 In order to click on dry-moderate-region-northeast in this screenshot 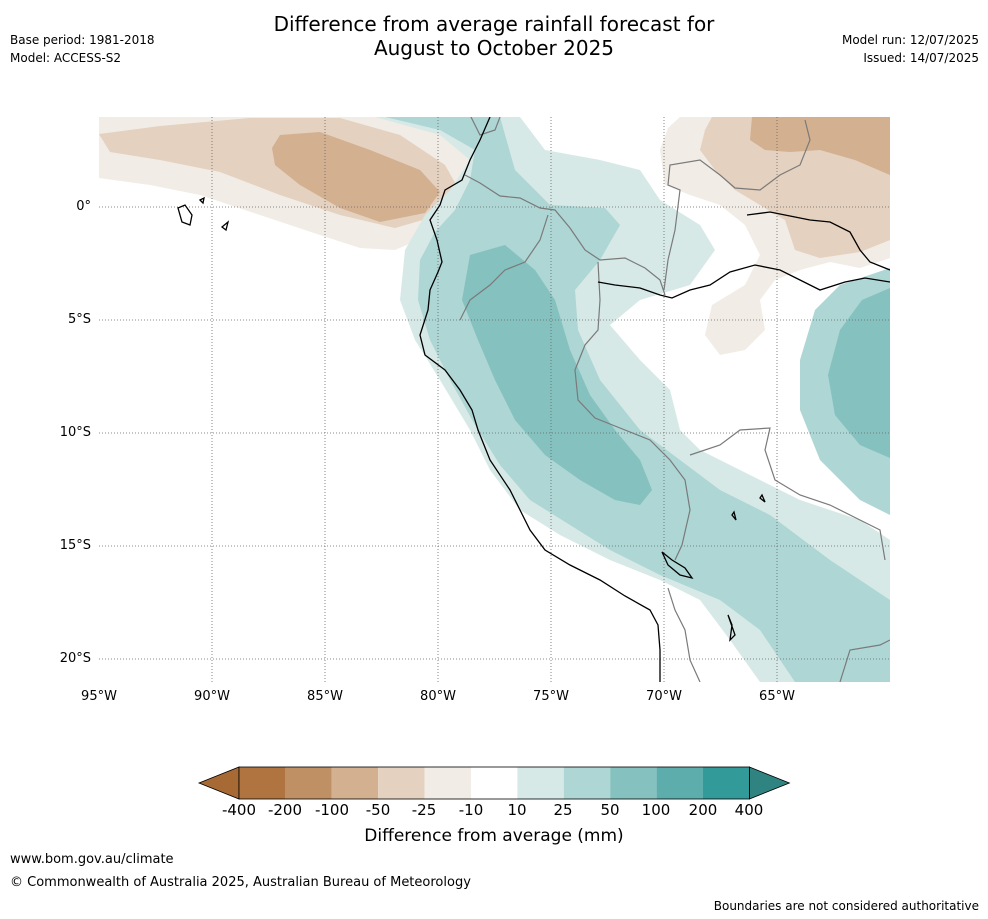, I will do `click(820, 146)`.